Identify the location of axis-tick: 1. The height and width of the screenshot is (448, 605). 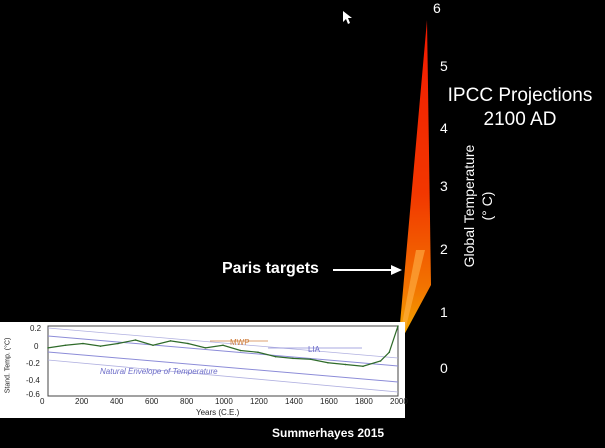
(444, 312).